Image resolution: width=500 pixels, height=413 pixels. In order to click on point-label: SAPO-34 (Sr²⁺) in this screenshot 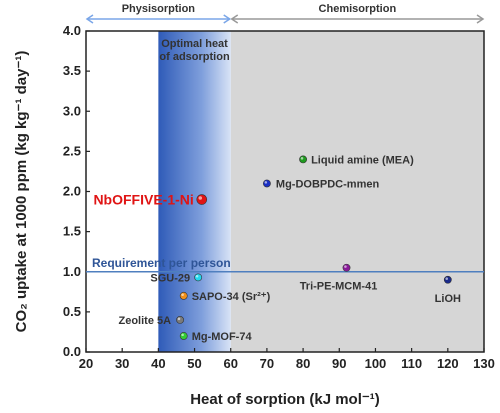, I will do `click(231, 297)`.